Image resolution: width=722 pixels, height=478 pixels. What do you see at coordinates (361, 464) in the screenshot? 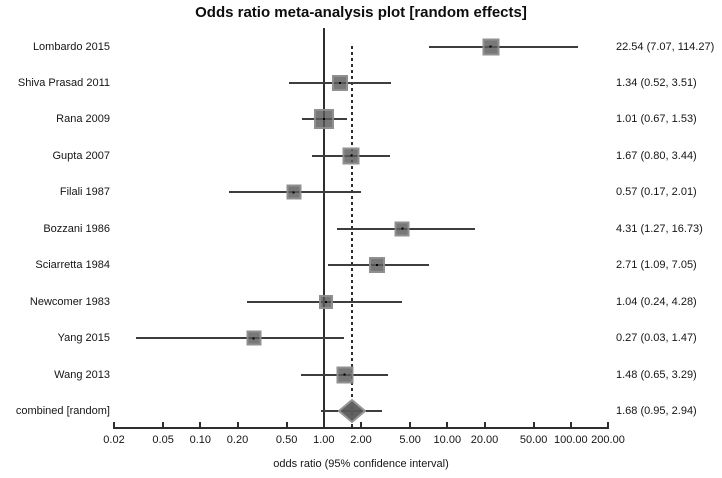
I see `x-axis-title: odds ratio (95% confidence interval)` at bounding box center [361, 464].